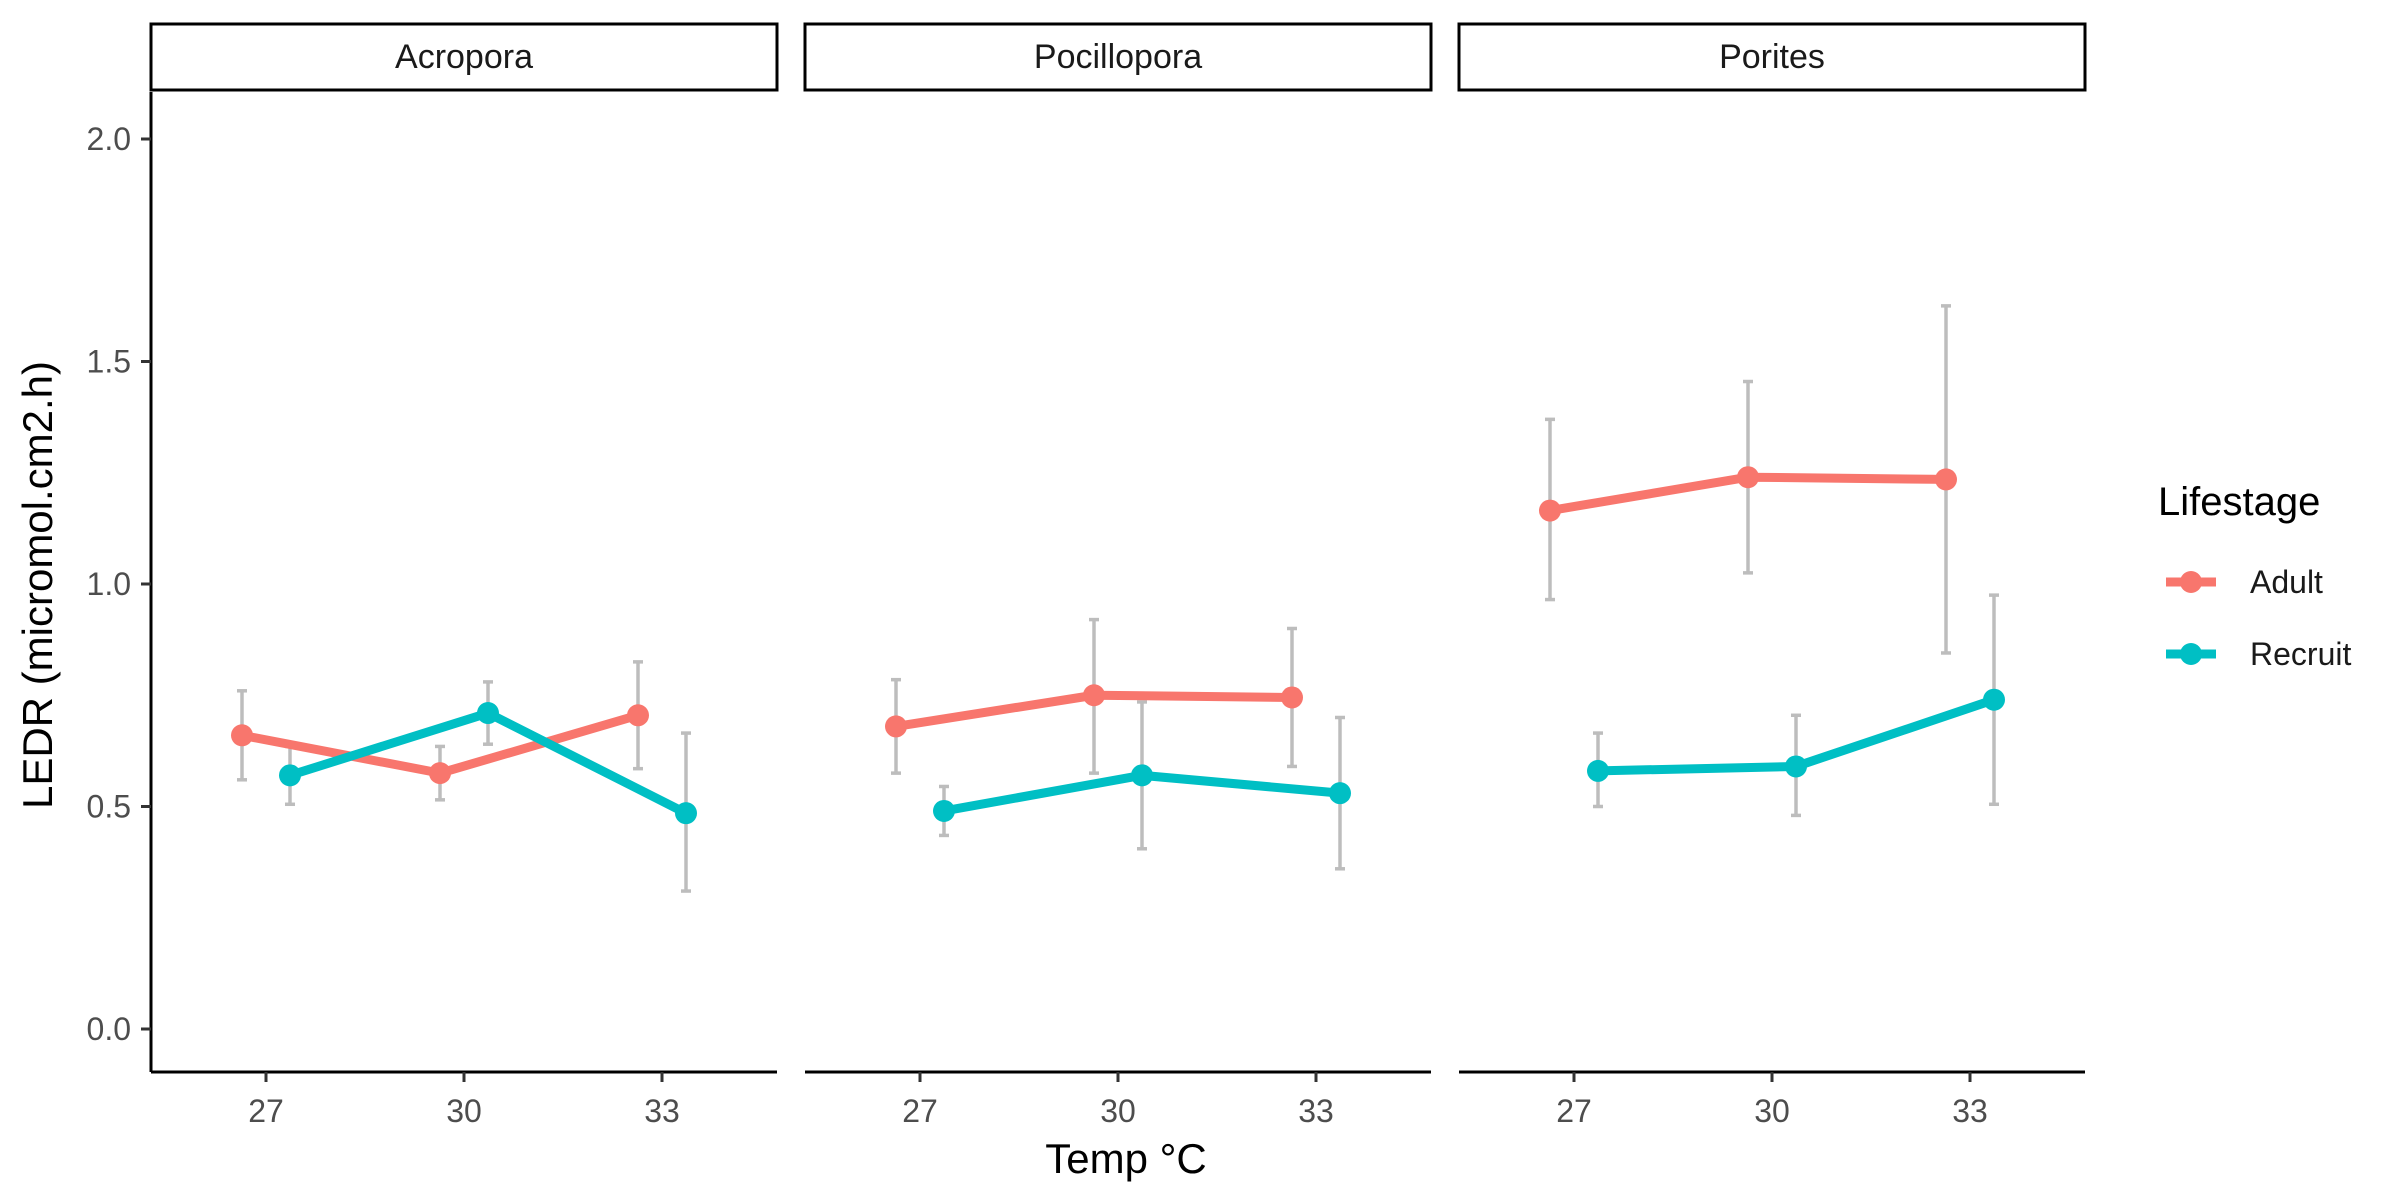 The height and width of the screenshot is (1200, 2400). I want to click on facet-strip-label: Porites, so click(1772, 57).